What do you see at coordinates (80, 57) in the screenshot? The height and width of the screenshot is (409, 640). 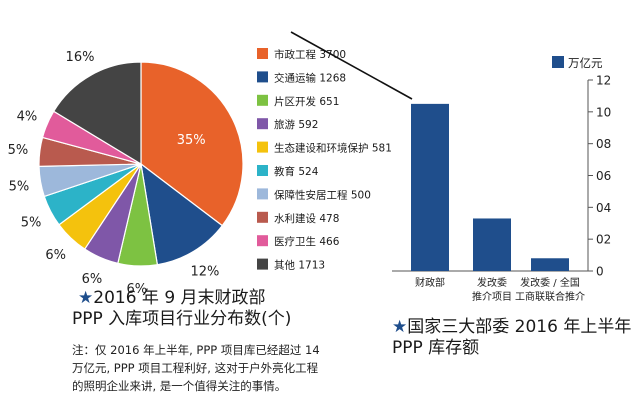 I see `pie-percent-label-9: 16%` at bounding box center [80, 57].